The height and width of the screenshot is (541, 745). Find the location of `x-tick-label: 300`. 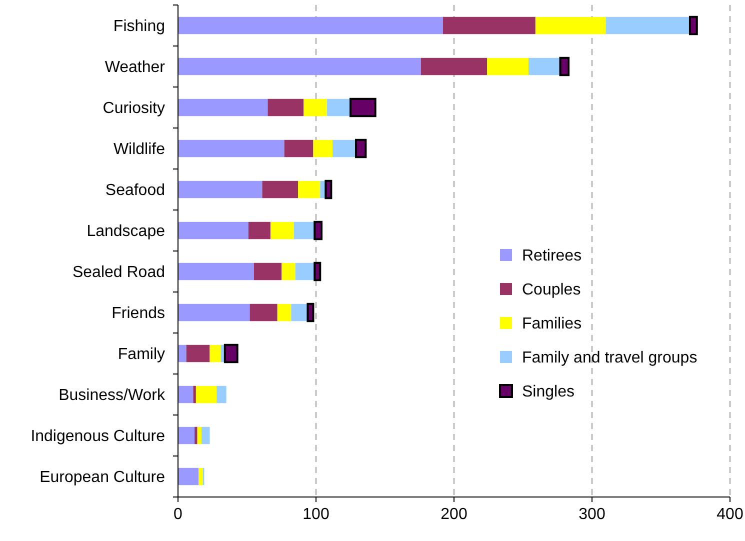

x-tick-label: 300 is located at coordinates (592, 514).